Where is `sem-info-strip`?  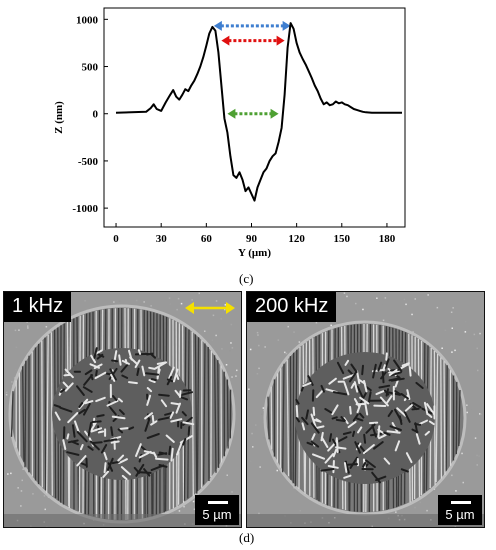 sem-info-strip is located at coordinates (365, 520).